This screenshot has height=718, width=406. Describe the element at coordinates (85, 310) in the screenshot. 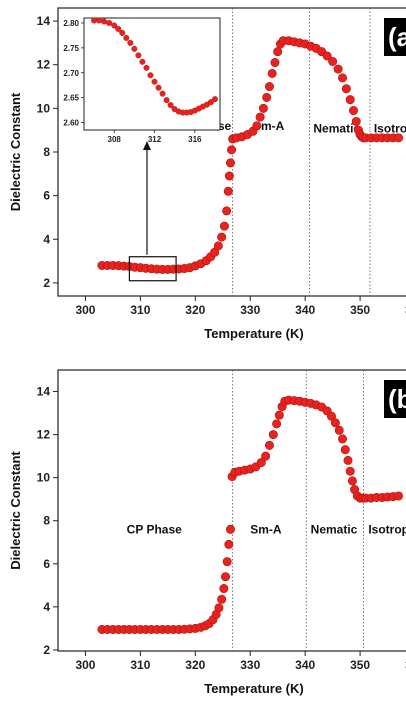

I see `x-tick-label: 300` at that location.